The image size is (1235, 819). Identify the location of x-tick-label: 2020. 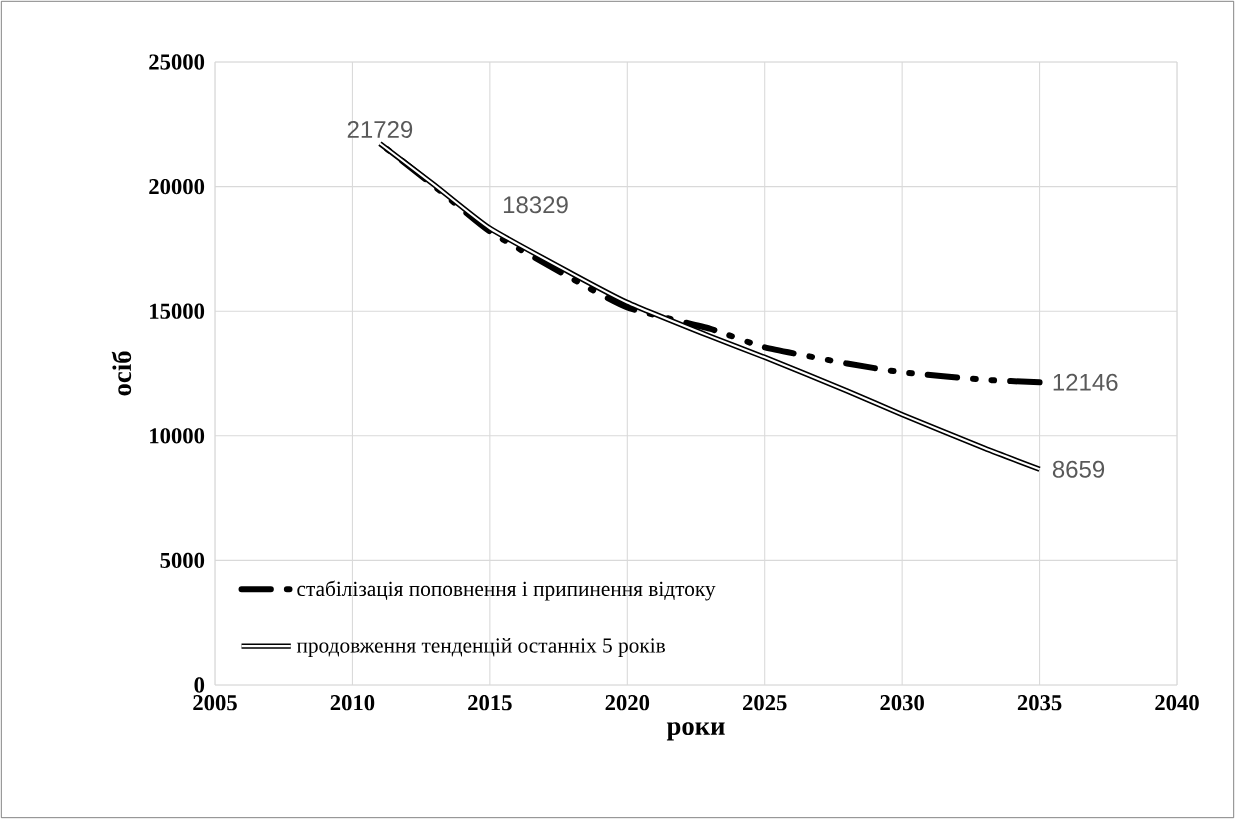
(627, 703).